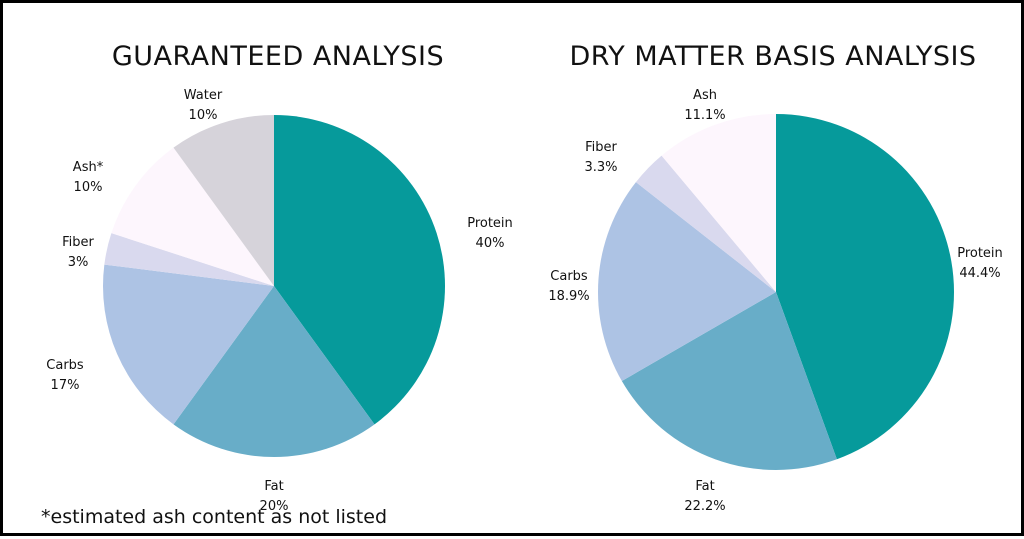 The height and width of the screenshot is (539, 1024). I want to click on dry-matter-slice-protein, so click(865, 287).